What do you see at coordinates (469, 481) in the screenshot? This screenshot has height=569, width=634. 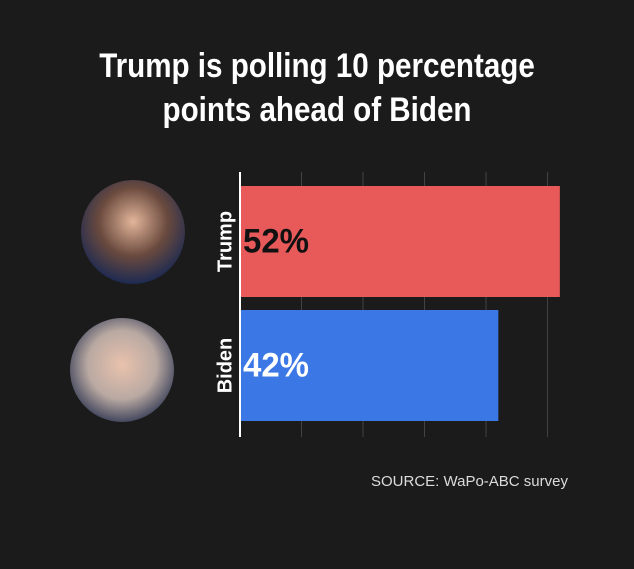 I see `source-note: SOURCE: WaPo-ABC survey` at bounding box center [469, 481].